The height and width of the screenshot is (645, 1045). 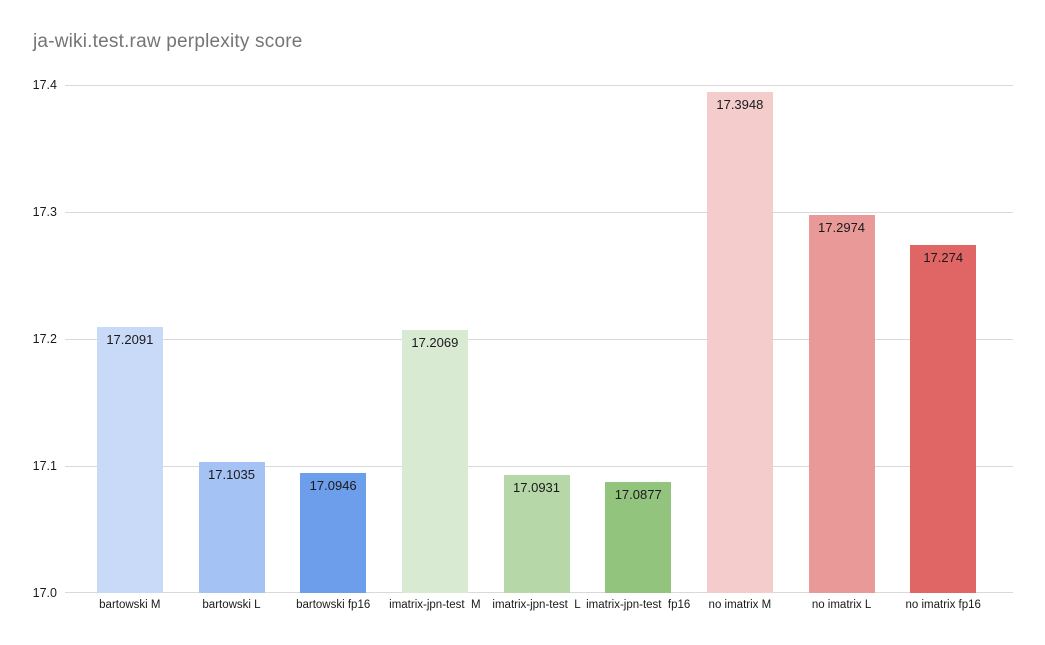 I want to click on bar: 17.0946, so click(x=333, y=532).